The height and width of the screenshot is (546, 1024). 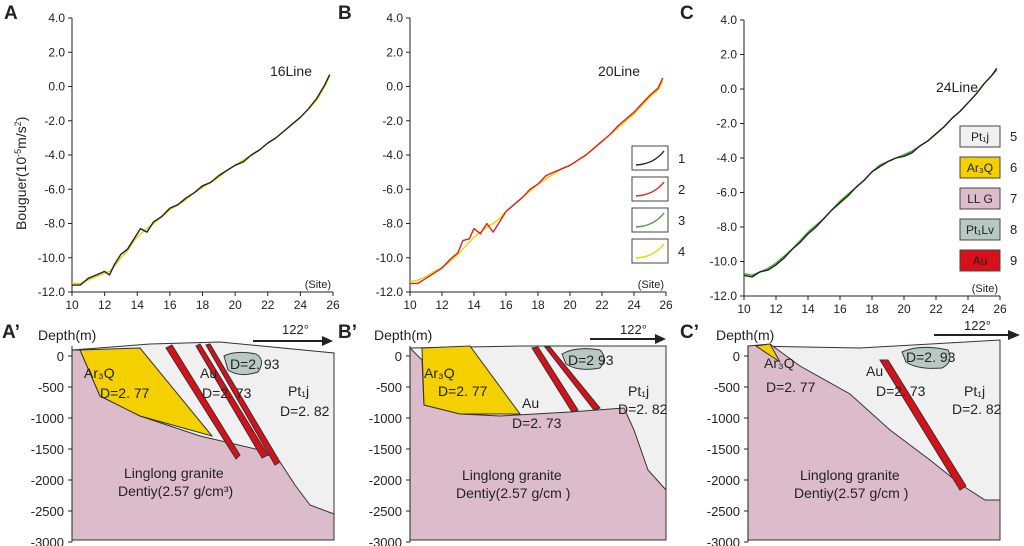 What do you see at coordinates (850, 475) in the screenshot?
I see `granite-label: Linglong granite` at bounding box center [850, 475].